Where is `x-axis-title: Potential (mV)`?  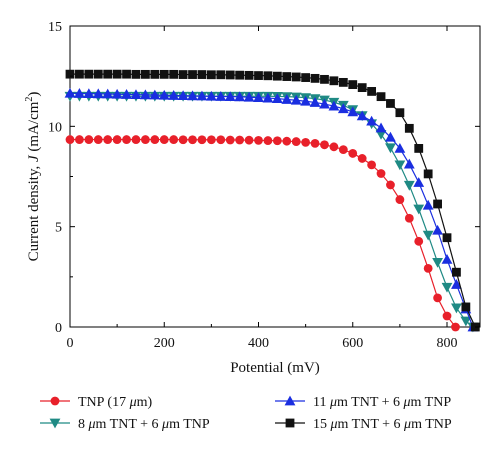 x-axis-title: Potential (mV) is located at coordinates (275, 368).